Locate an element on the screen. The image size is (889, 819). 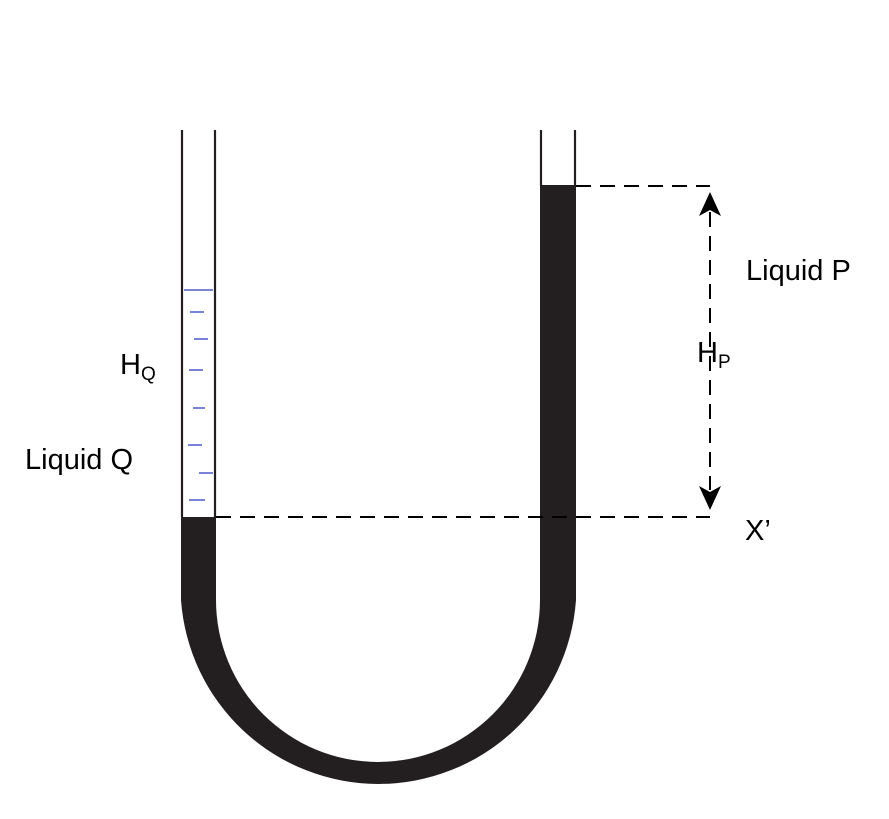
liquid-p-label: Liquid P is located at coordinates (798, 271).